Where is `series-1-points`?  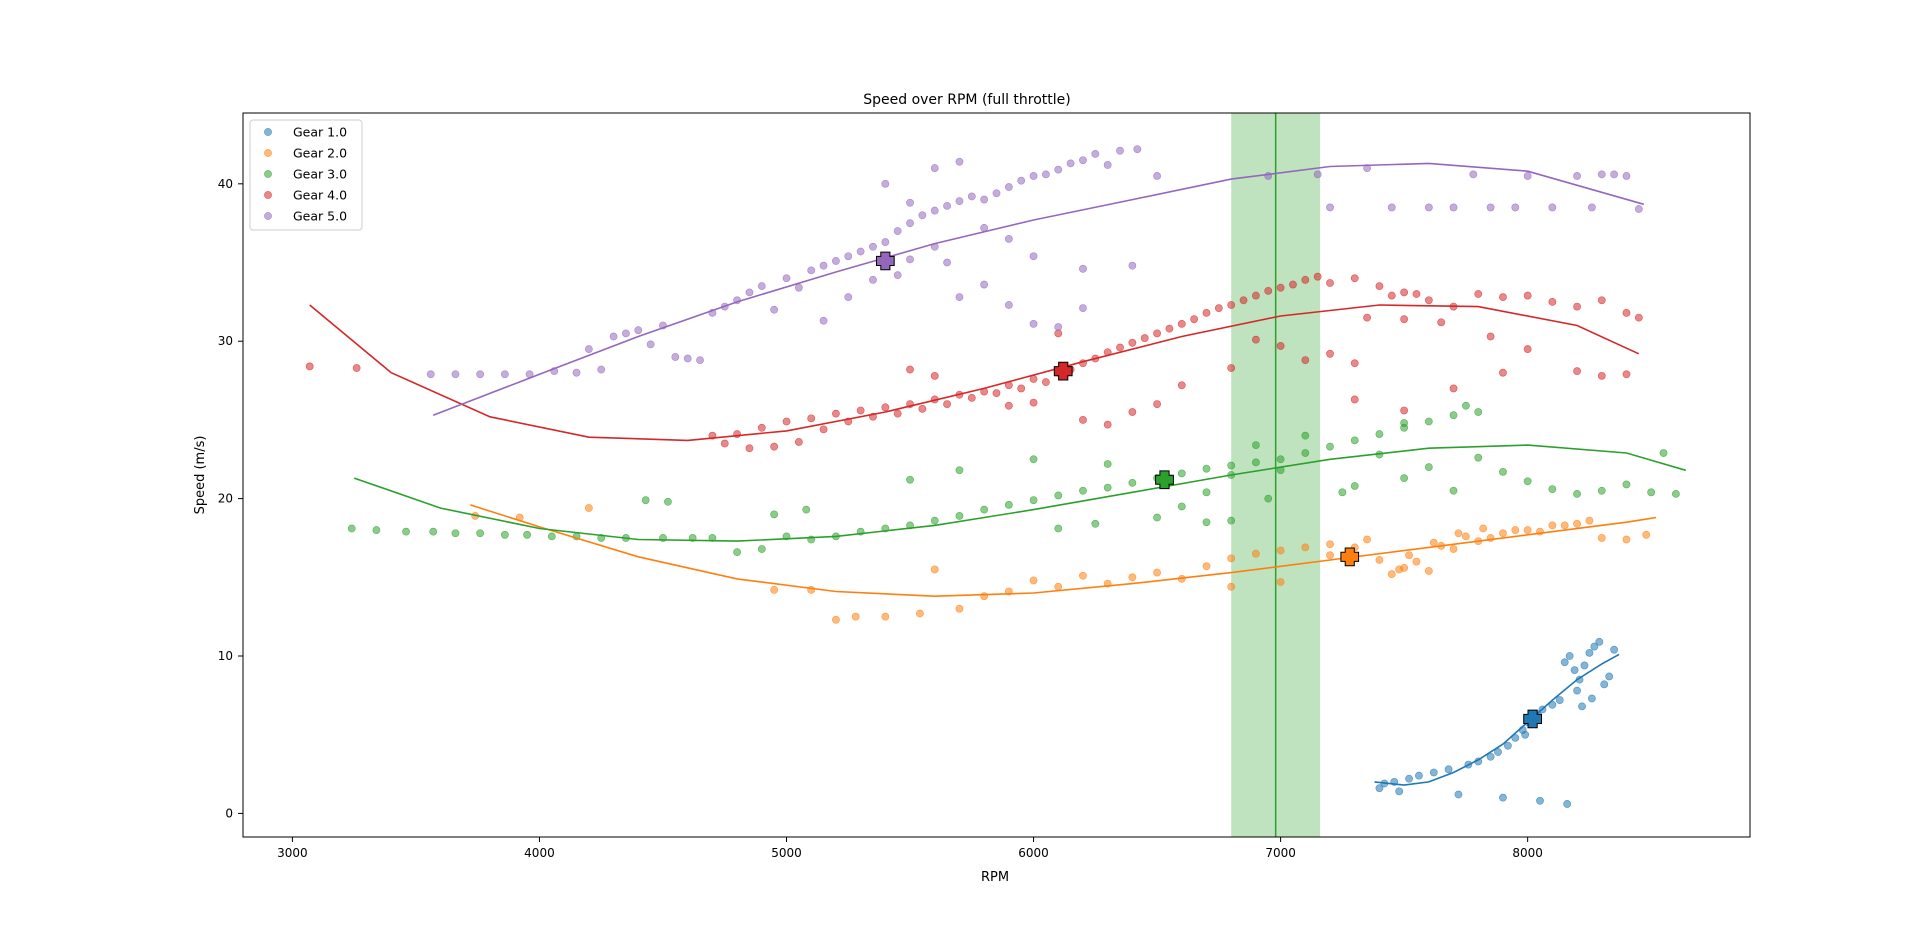
series-1-points is located at coordinates (1497, 722).